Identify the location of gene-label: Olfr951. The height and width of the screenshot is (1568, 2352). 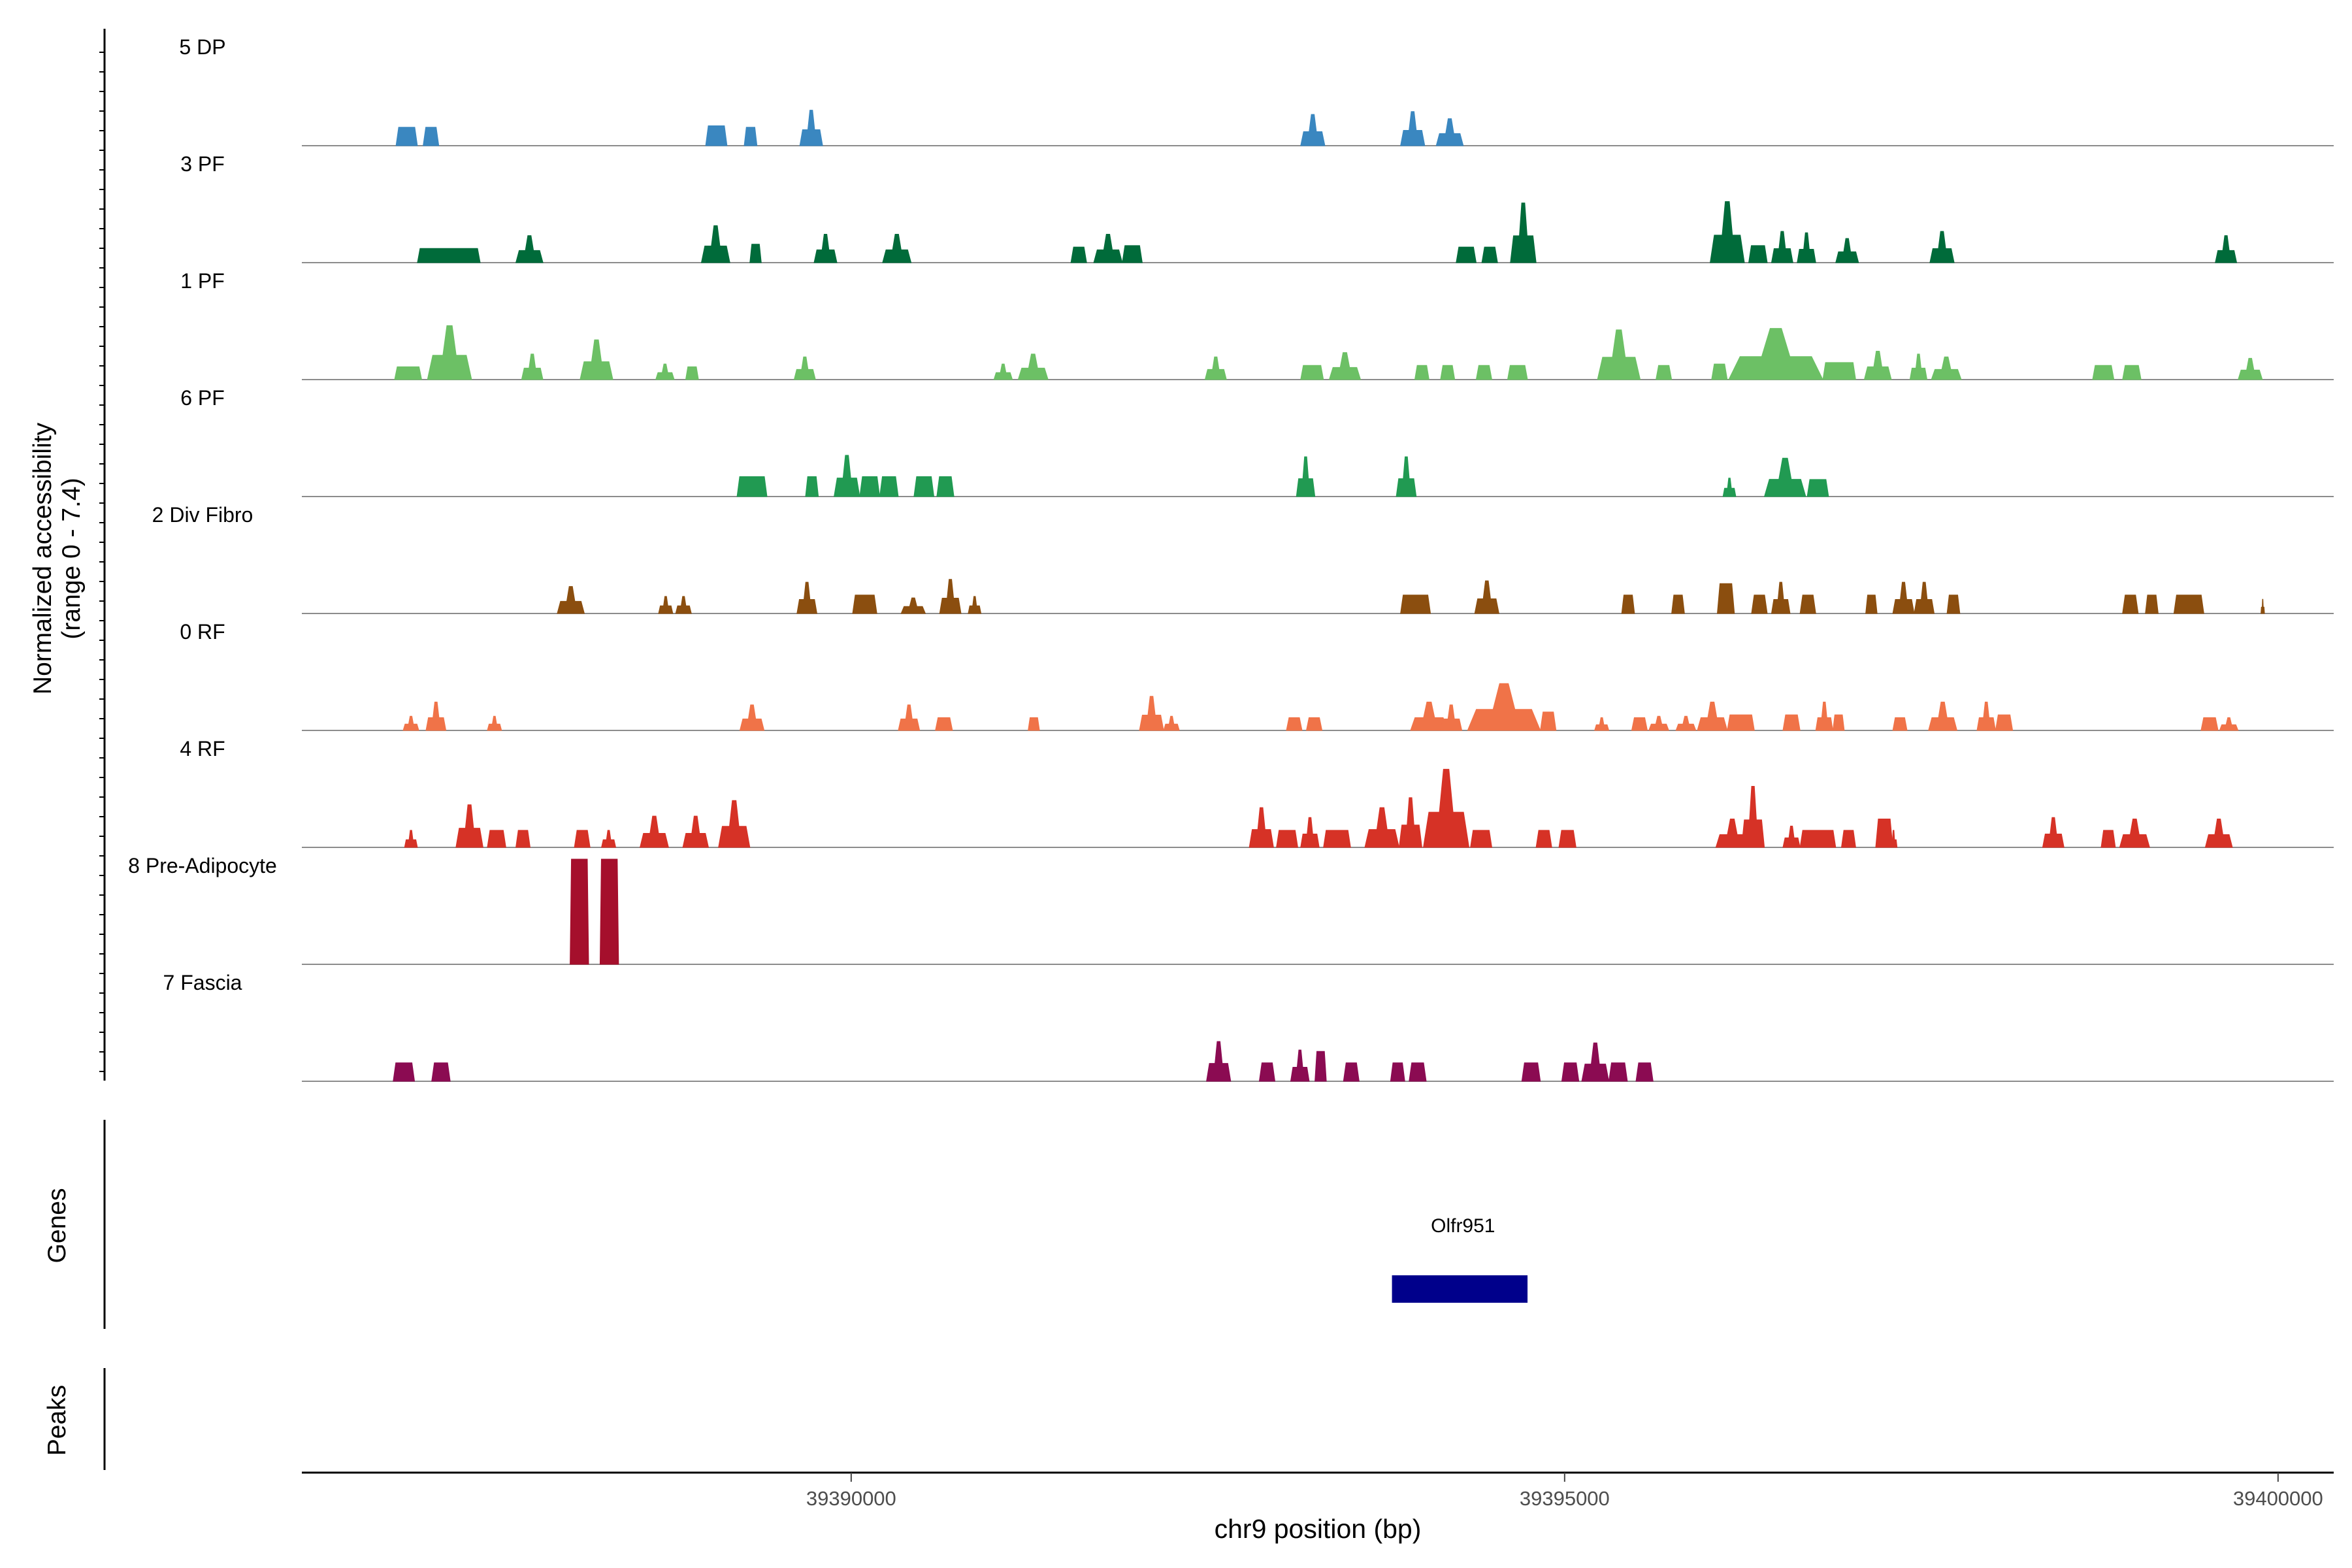
(1463, 1226).